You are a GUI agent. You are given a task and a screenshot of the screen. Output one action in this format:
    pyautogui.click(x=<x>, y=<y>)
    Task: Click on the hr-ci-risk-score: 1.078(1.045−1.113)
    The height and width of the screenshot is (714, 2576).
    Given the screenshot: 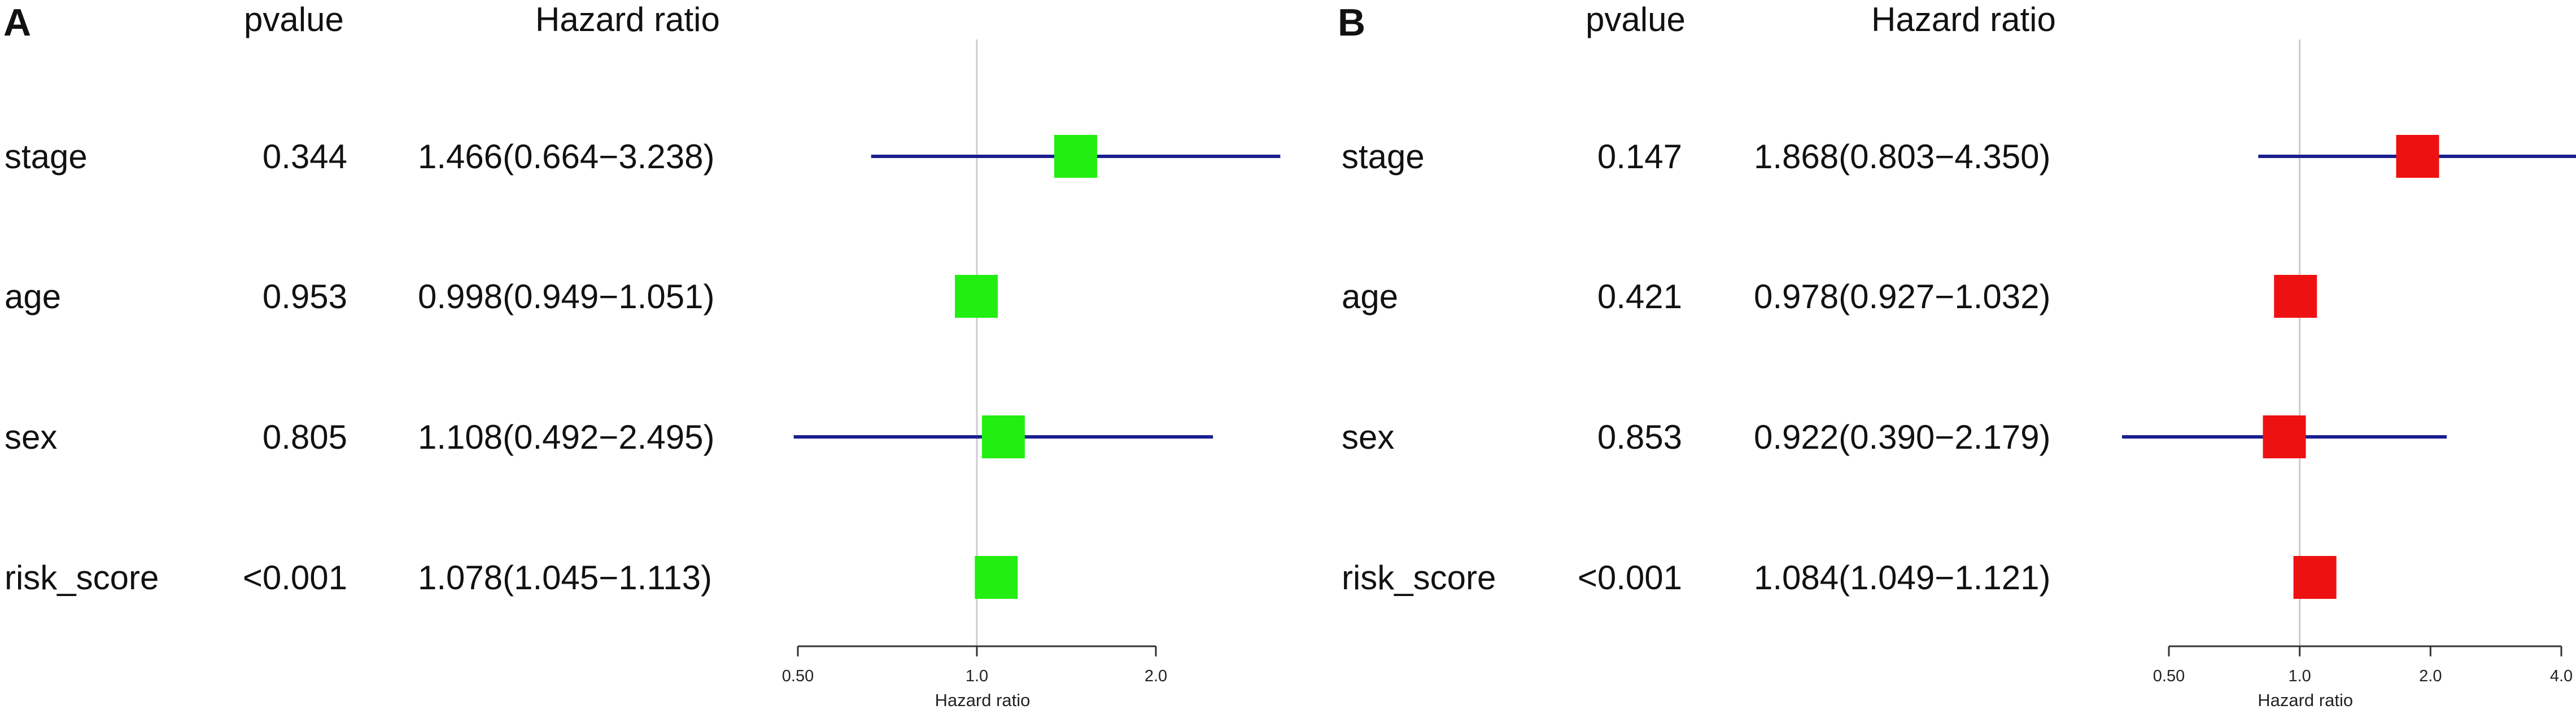 What is the action you would take?
    pyautogui.click(x=565, y=578)
    